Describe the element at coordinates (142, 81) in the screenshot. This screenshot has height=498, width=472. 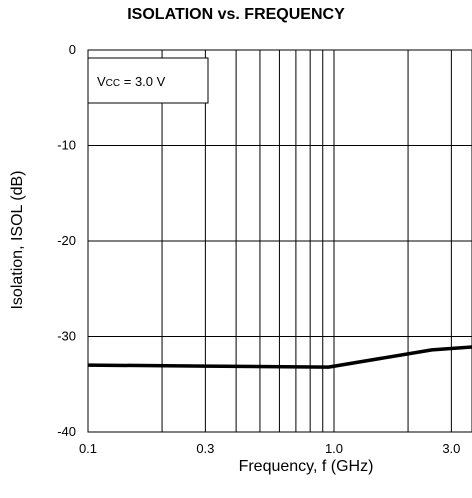
I see `annotation-suffix: = 3.0 V` at that location.